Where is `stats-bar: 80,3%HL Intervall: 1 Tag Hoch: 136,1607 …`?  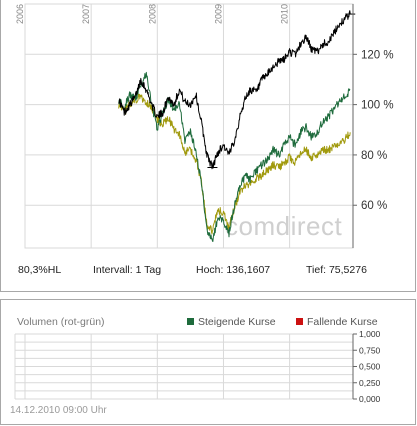
stats-bar: 80,3%HL Intervall: 1 Tag Hoch: 136,1607 … is located at coordinates (208, 272).